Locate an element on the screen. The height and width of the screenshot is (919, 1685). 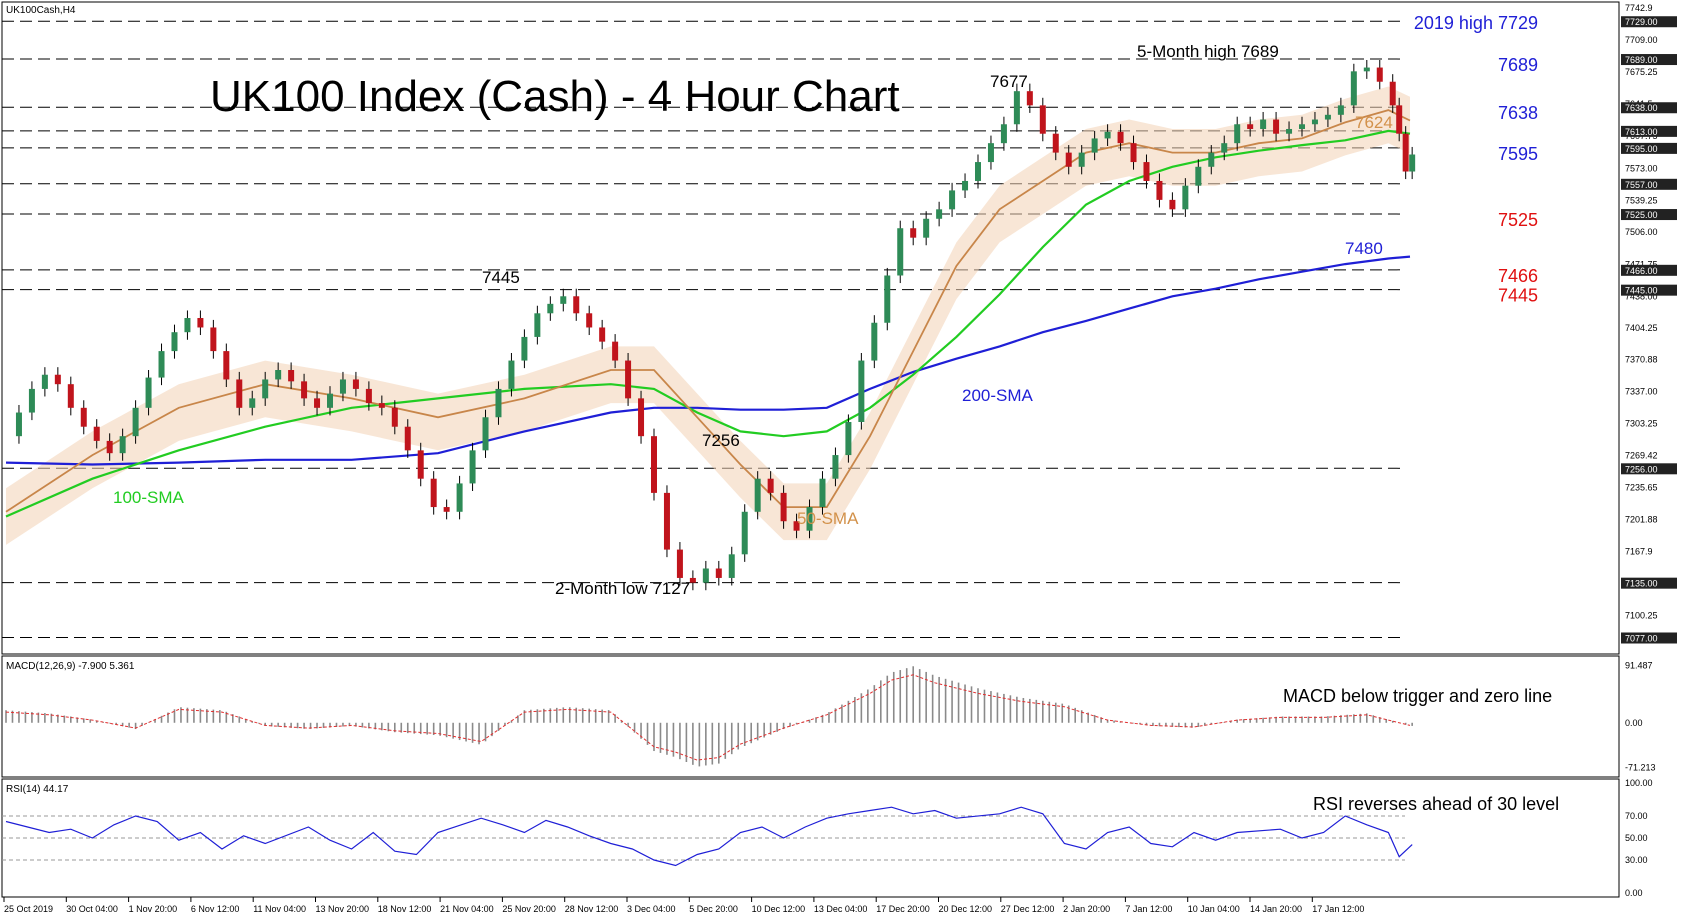
x-tick-label: 2 Jan 20:00 is located at coordinates (1086, 909).